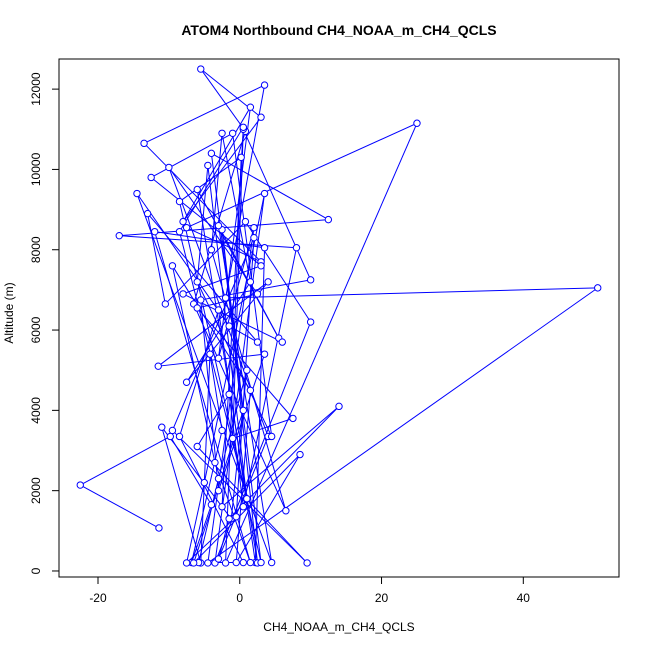 This screenshot has height=650, width=650. I want to click on x-tick-label: -20, so click(98, 598).